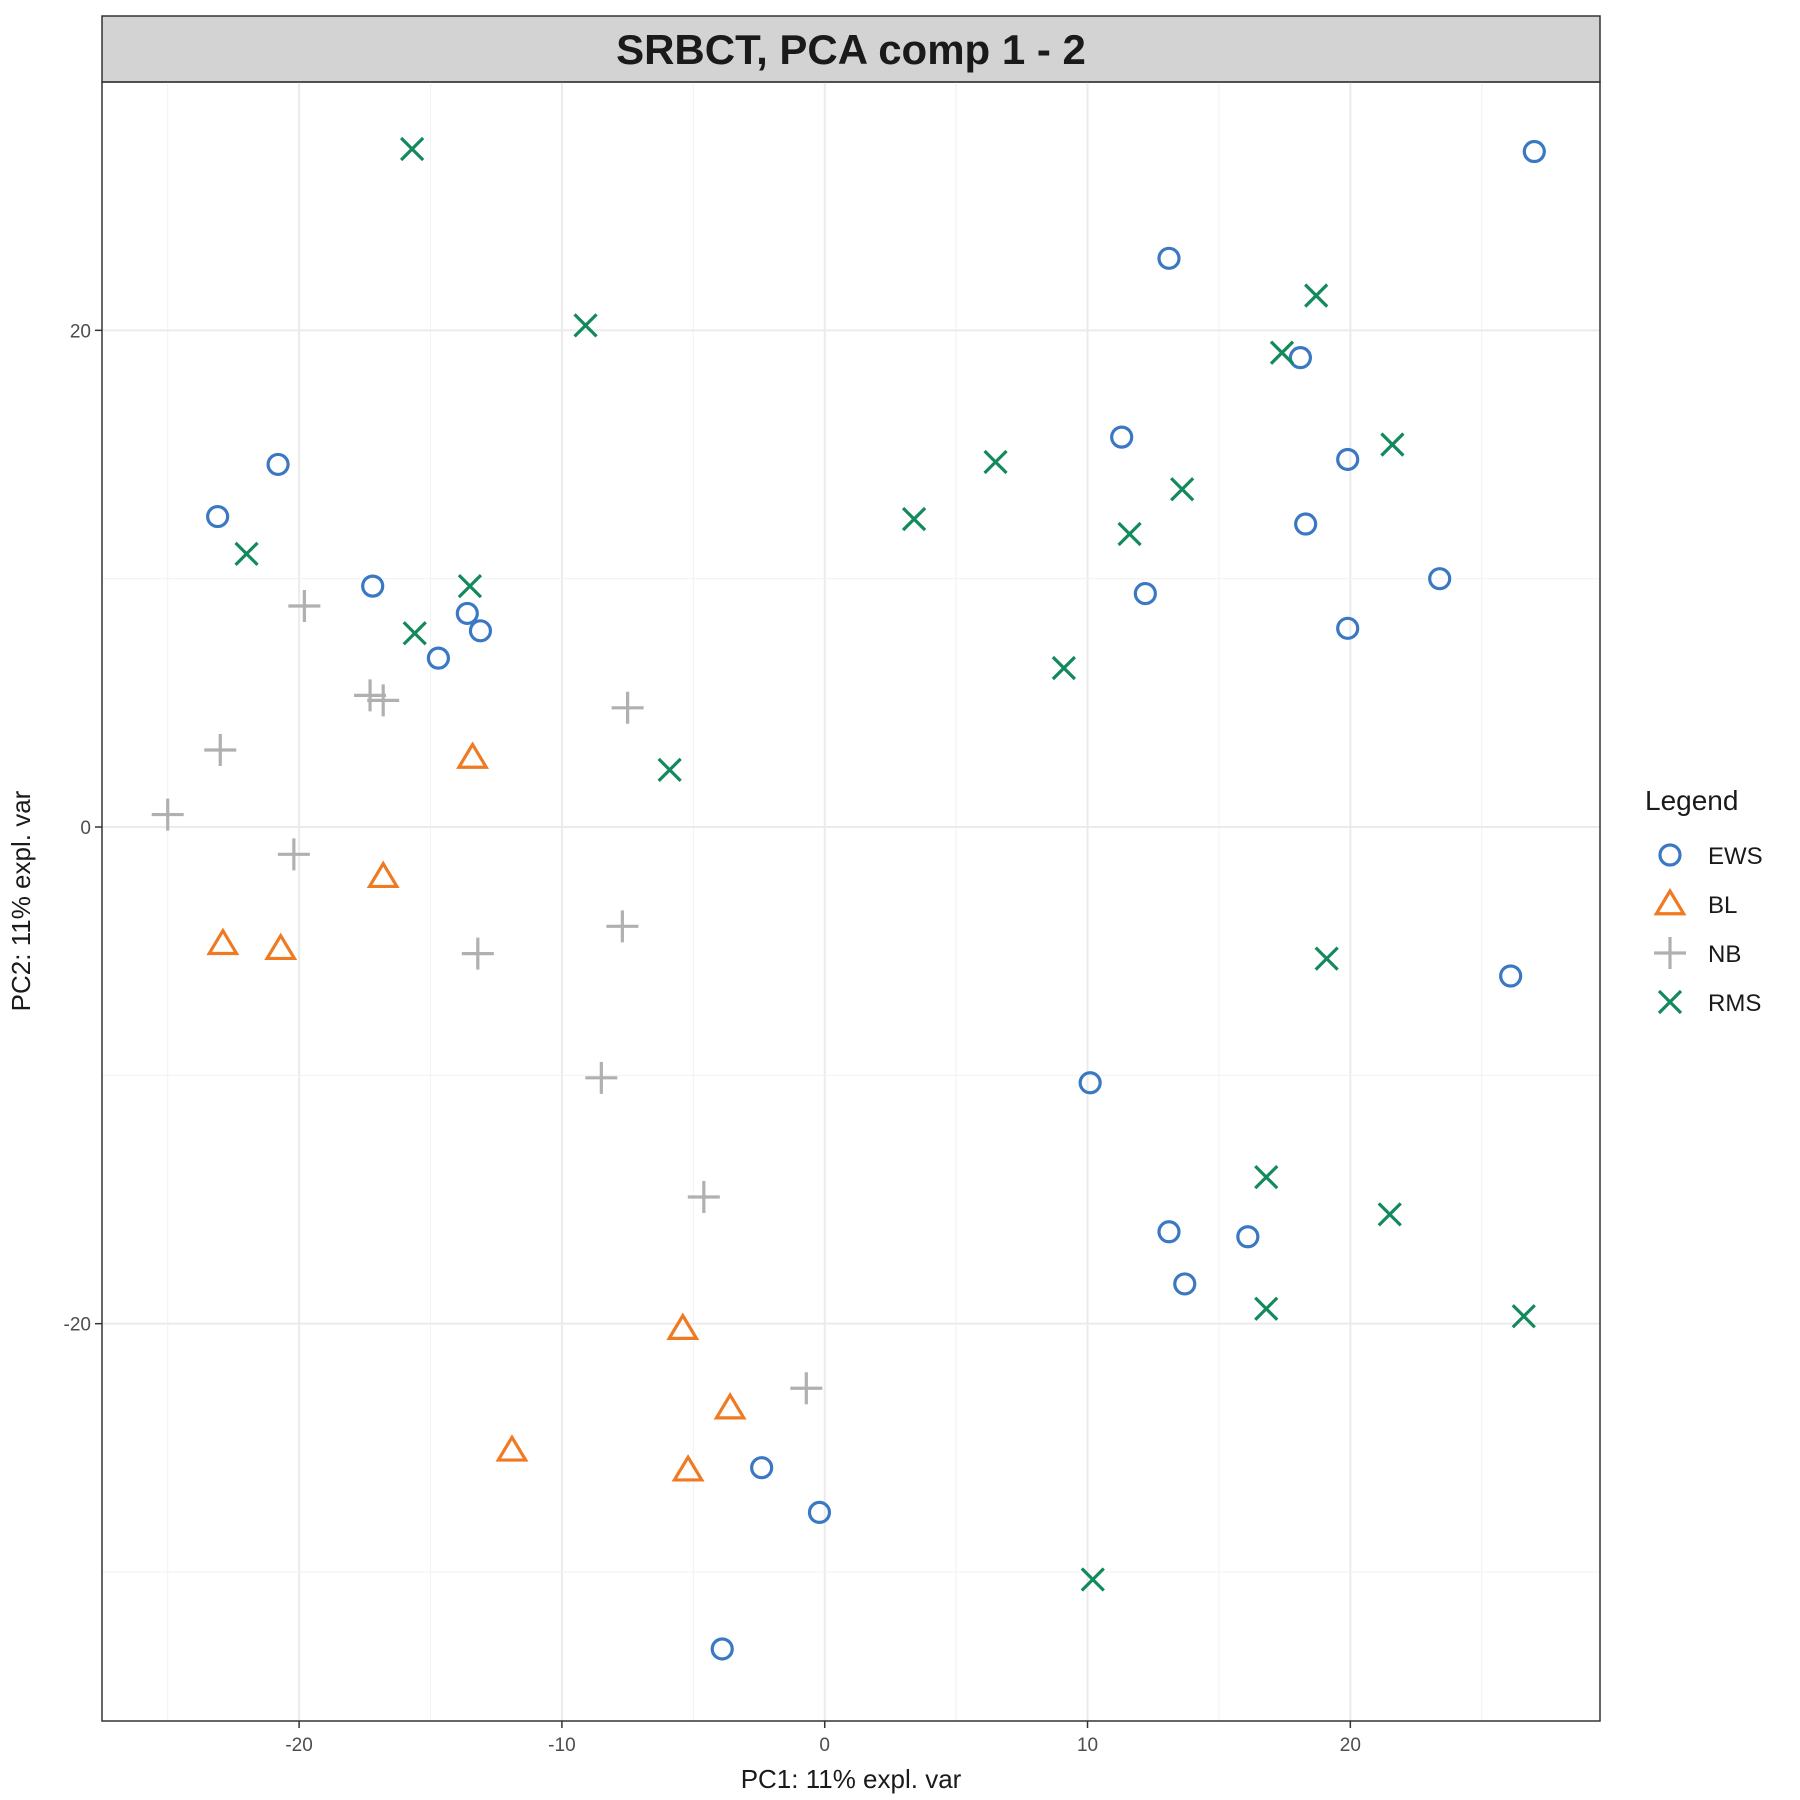 Image resolution: width=1800 pixels, height=1800 pixels. I want to click on legend-title: Legend, so click(1691, 800).